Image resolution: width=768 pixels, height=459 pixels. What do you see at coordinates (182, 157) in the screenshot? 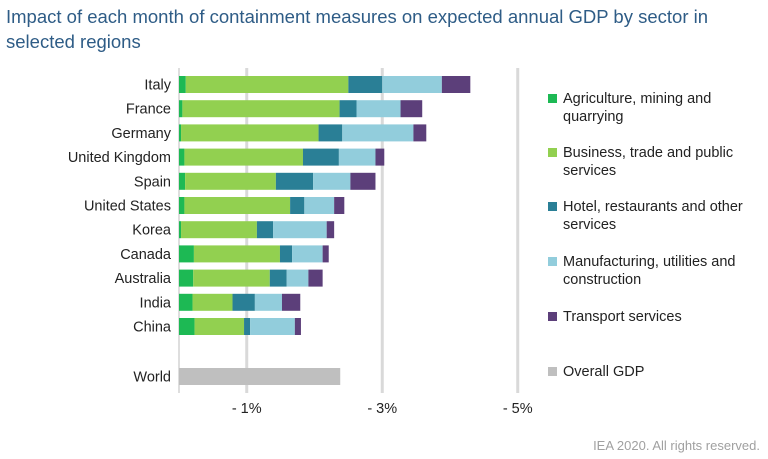
I see `bar-united-kingdom-agriculture` at bounding box center [182, 157].